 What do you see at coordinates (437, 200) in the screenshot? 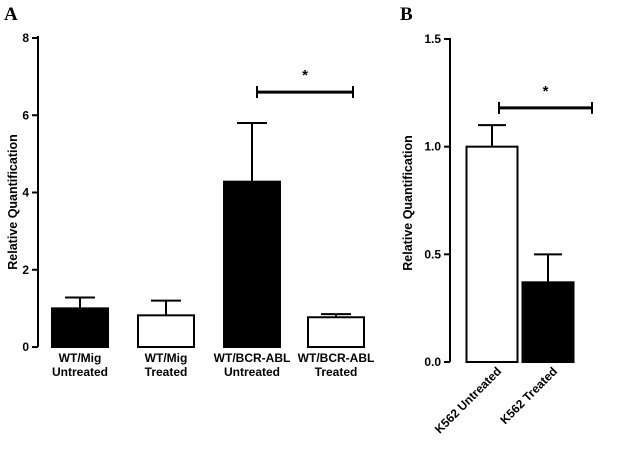
I see `chart-b-ticks: 0.0 0.5 1.0 1.5` at bounding box center [437, 200].